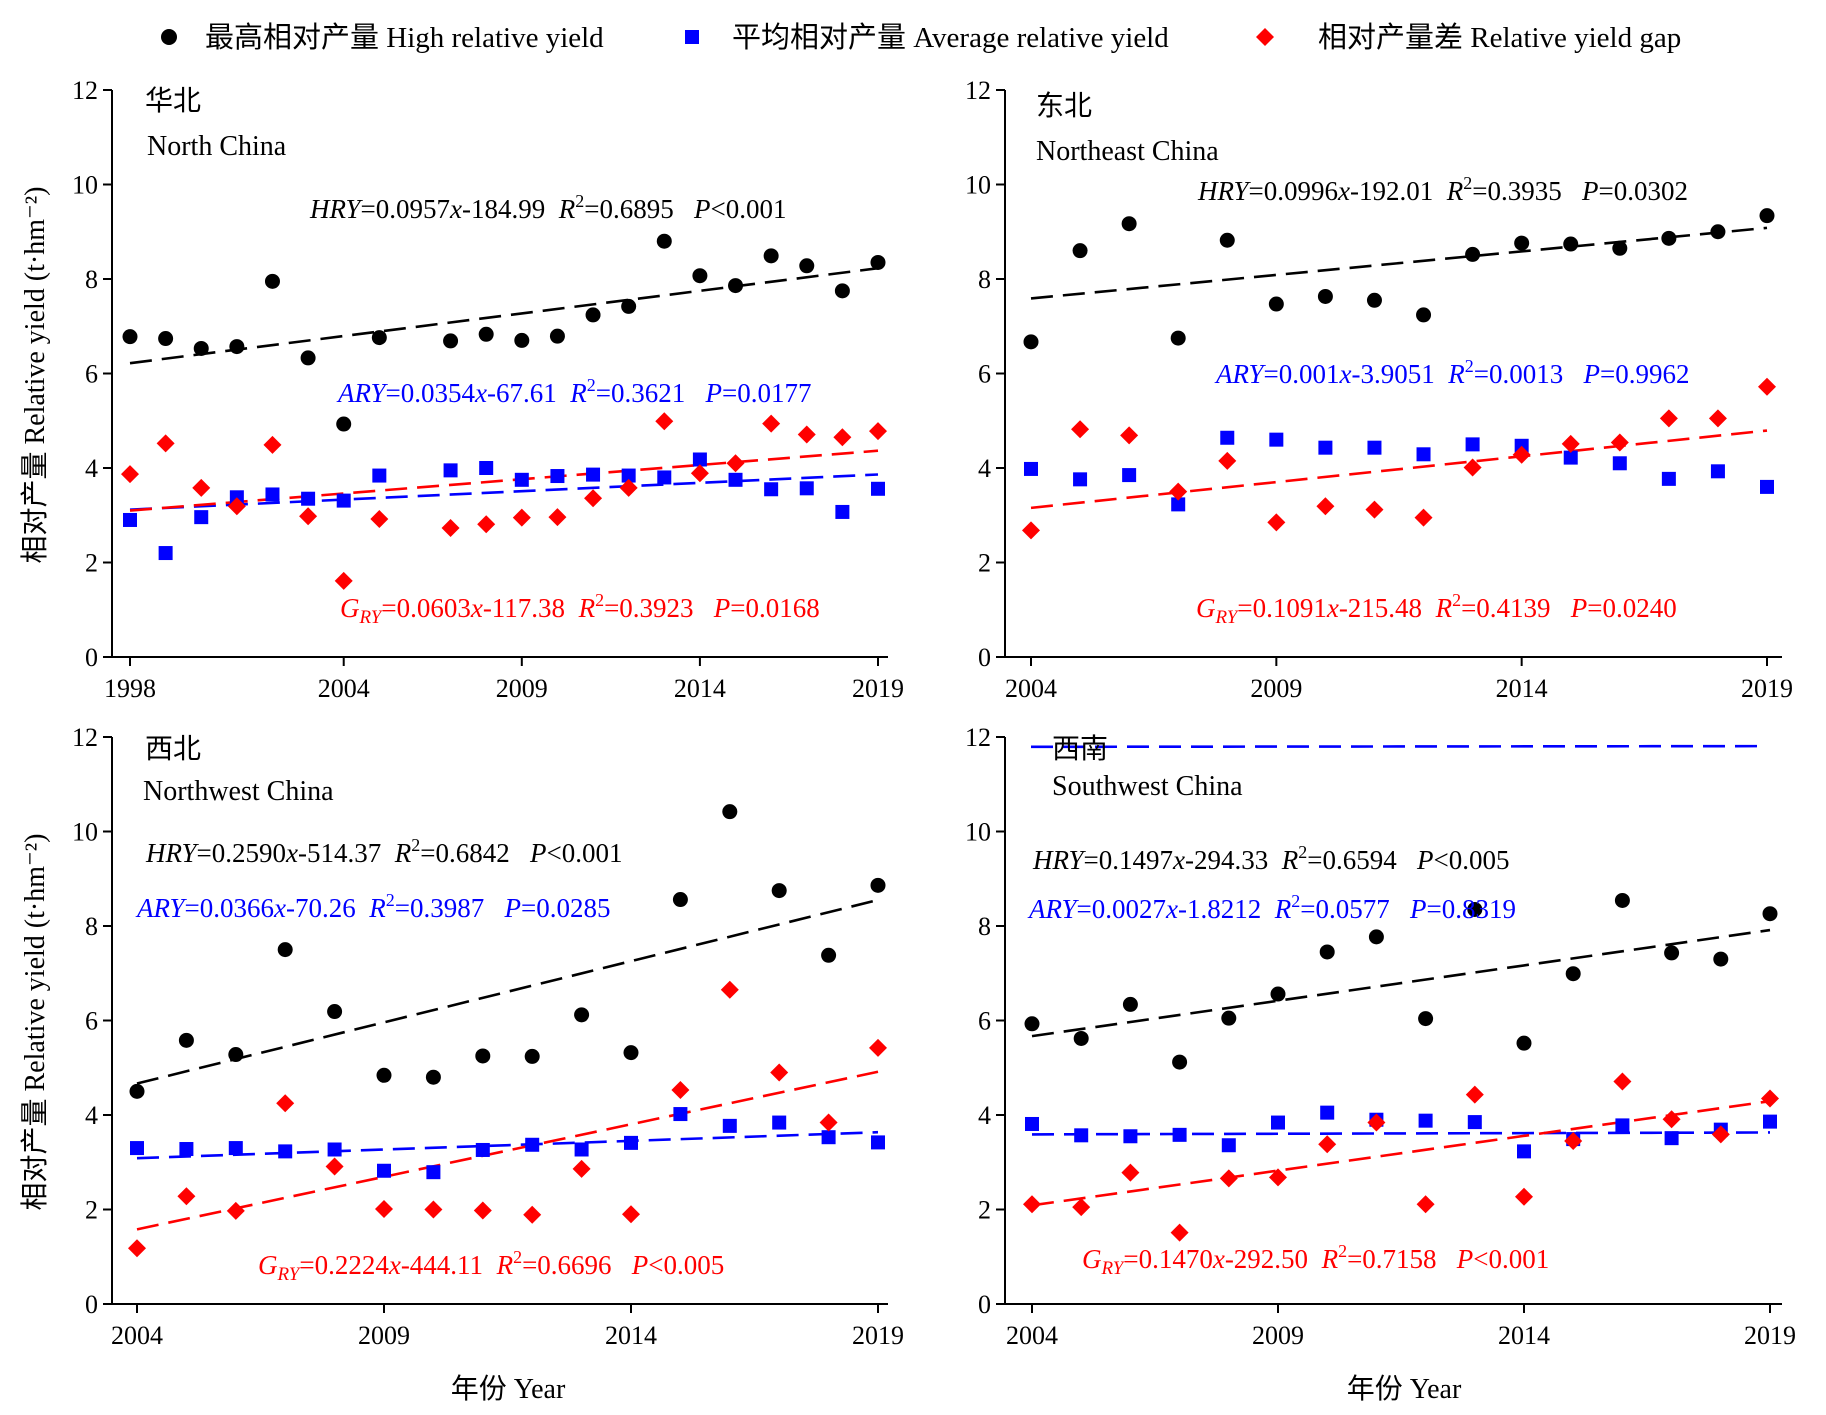 The image size is (1826, 1415). I want to click on legend-marker-hry, so click(169, 37).